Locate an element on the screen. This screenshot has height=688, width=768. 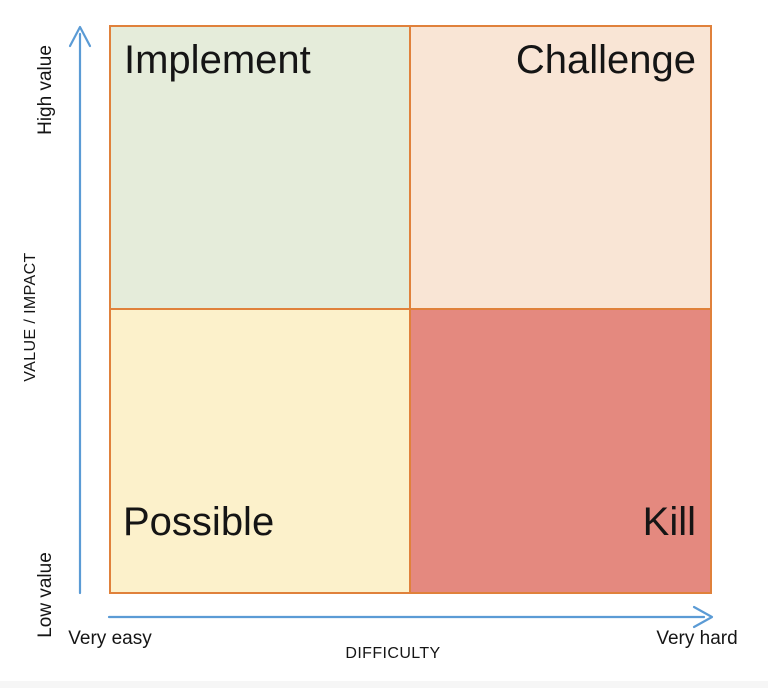
x-axis-right-label: Very hard is located at coordinates (697, 638).